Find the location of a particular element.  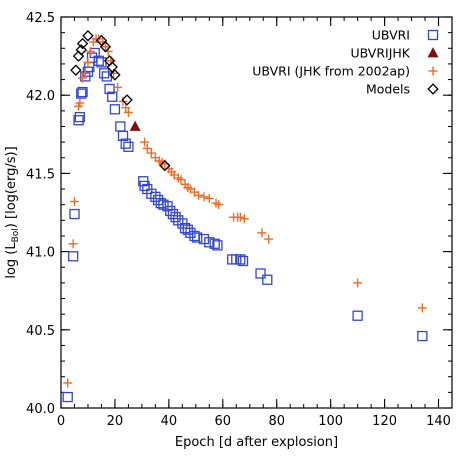

legend-marker-models is located at coordinates (433, 89).